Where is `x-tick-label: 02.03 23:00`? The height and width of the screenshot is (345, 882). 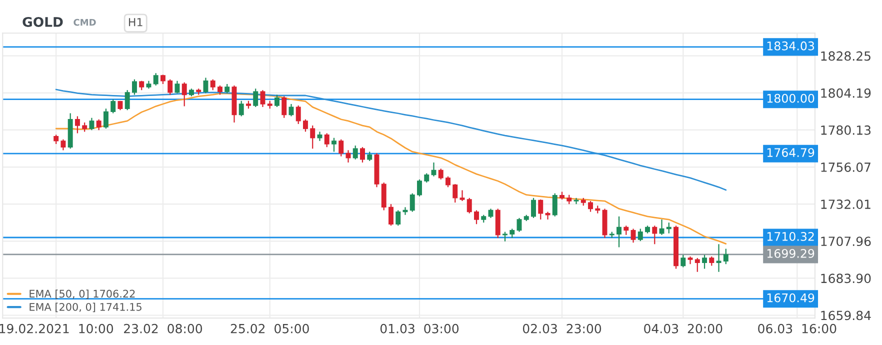
x-tick-label: 02.03 23:00 is located at coordinates (562, 329).